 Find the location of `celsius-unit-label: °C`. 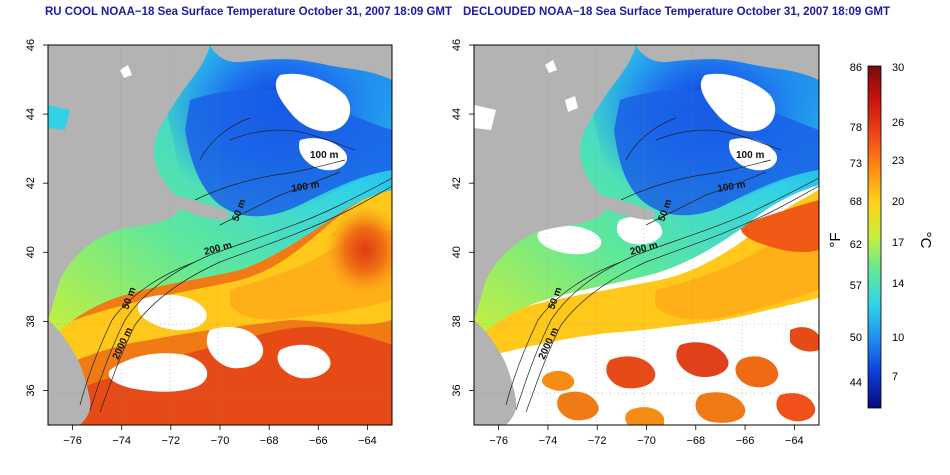

celsius-unit-label: °C is located at coordinates (925, 240).